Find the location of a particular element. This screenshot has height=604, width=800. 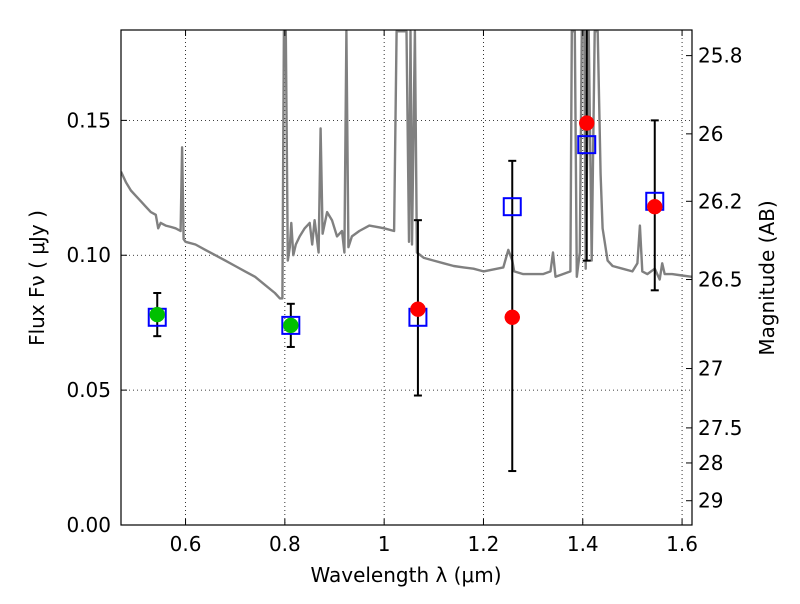

y2-tick-label: 29 is located at coordinates (710, 501).